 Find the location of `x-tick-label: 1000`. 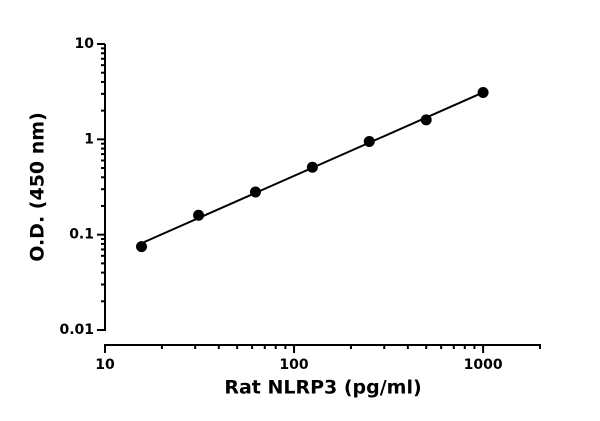

x-tick-label: 1000 is located at coordinates (483, 365).